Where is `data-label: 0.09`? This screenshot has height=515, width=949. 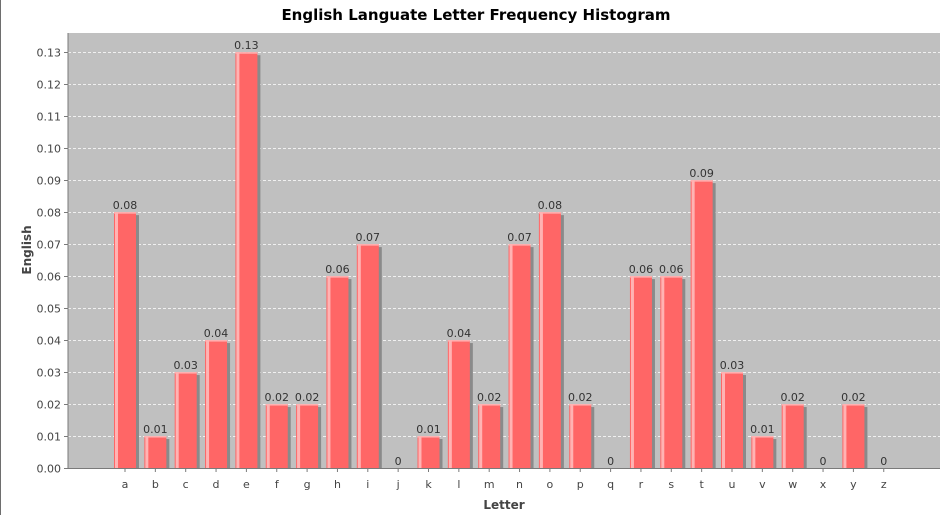
data-label: 0.09 is located at coordinates (701, 173).